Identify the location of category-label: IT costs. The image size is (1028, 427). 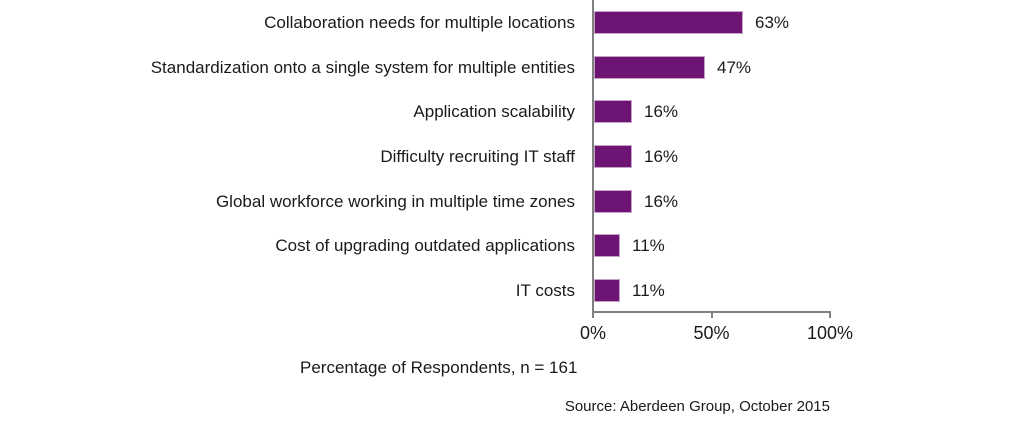
(545, 291).